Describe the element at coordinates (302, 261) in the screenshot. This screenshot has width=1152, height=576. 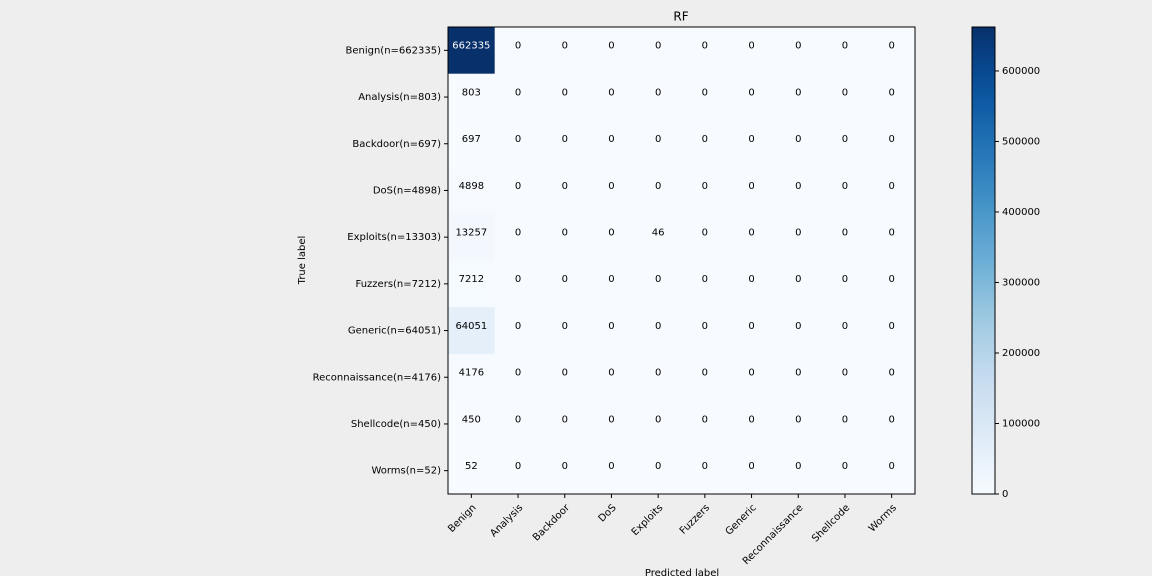
I see `y-axis-label: True label` at that location.